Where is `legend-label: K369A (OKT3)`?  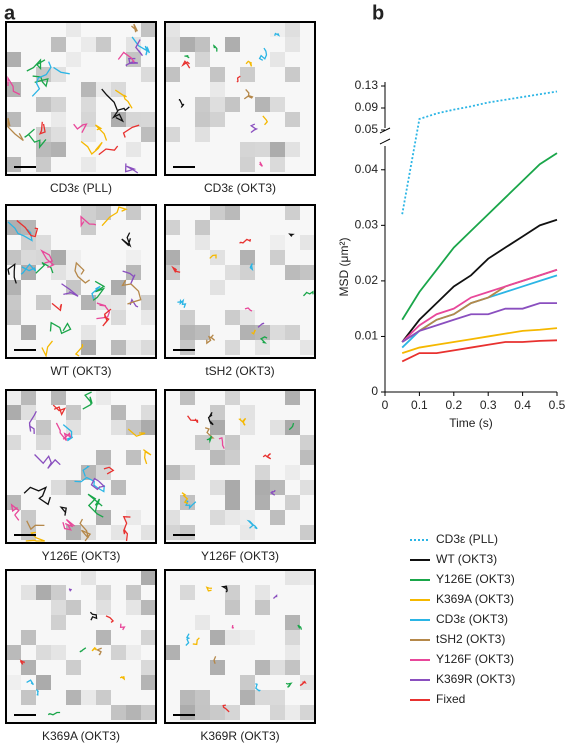 legend-label: K369A (OKT3) is located at coordinates (475, 599).